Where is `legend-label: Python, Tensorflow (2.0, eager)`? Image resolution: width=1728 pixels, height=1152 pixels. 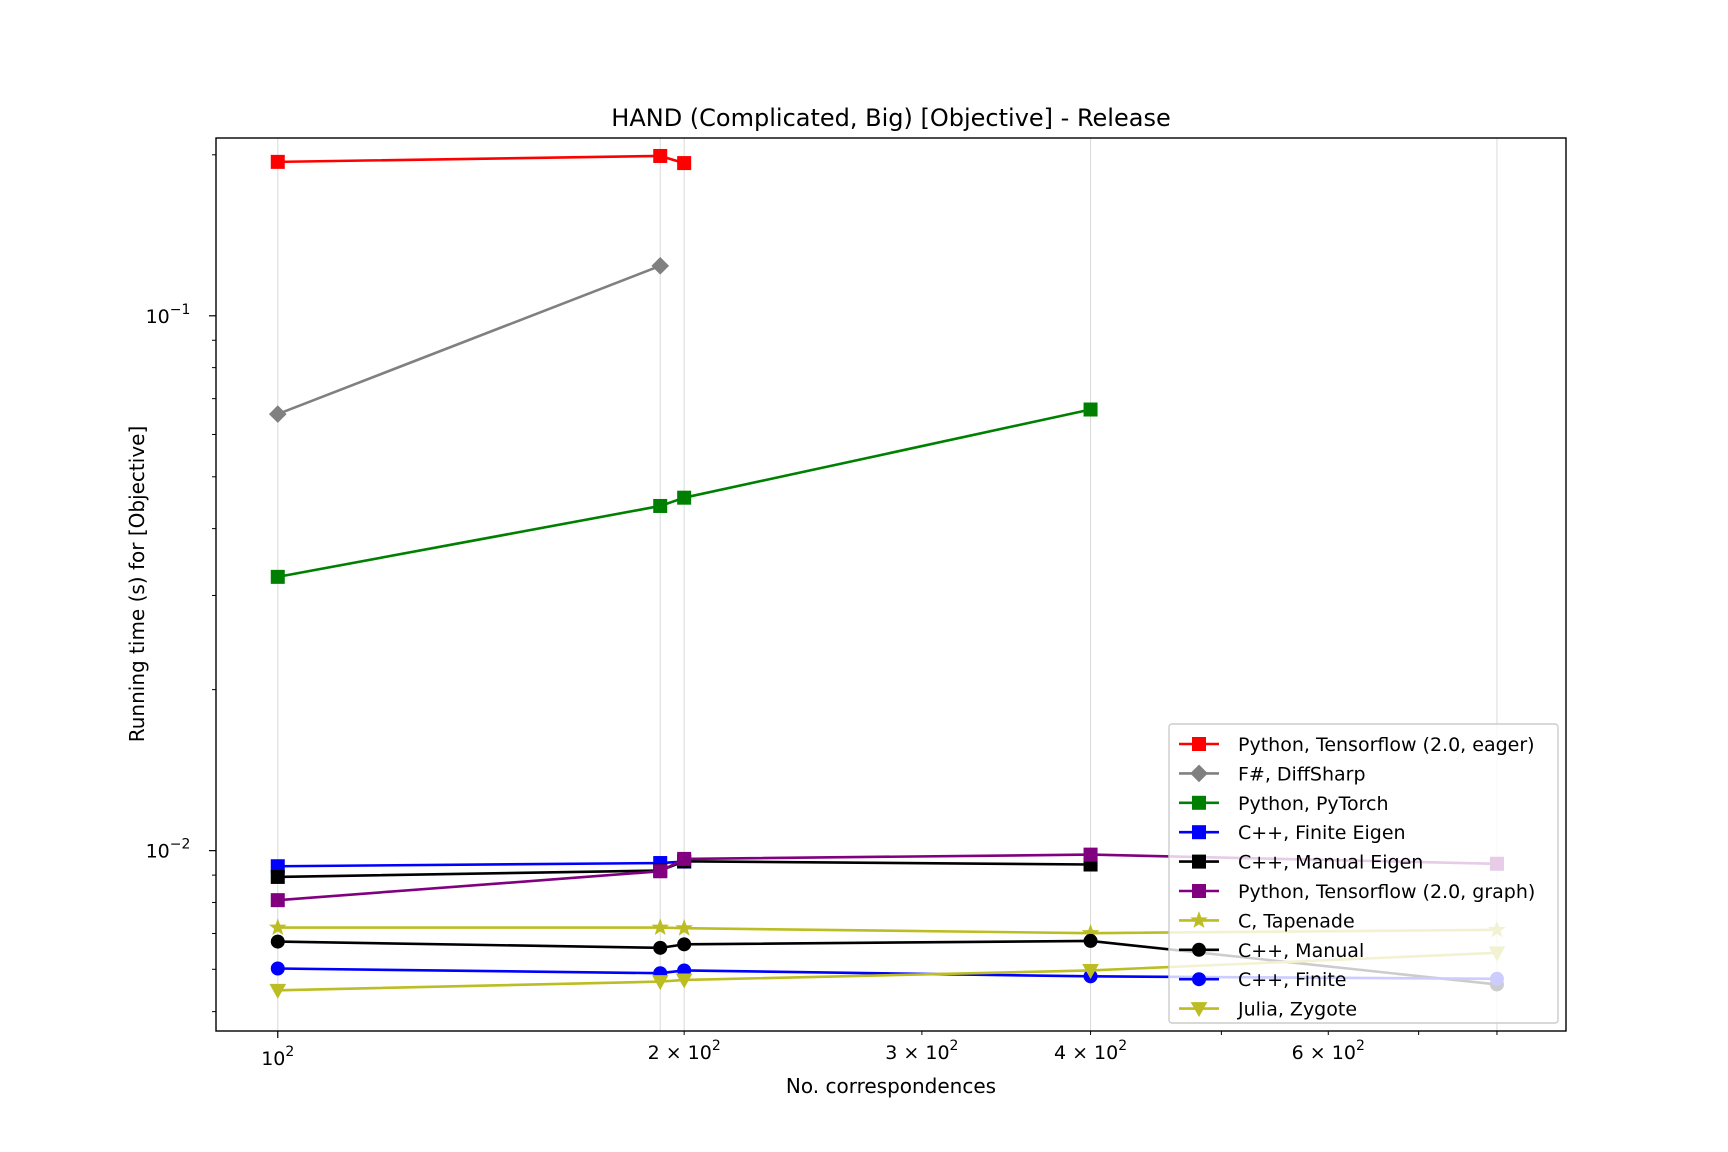 legend-label: Python, Tensorflow (2.0, eager) is located at coordinates (1386, 745).